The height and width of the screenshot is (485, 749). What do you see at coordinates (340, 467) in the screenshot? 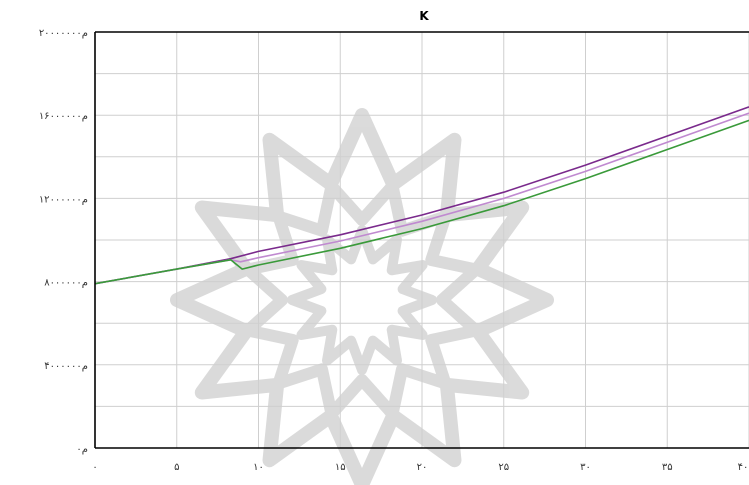
I see `x-tick-label: ۱۵` at bounding box center [340, 467].